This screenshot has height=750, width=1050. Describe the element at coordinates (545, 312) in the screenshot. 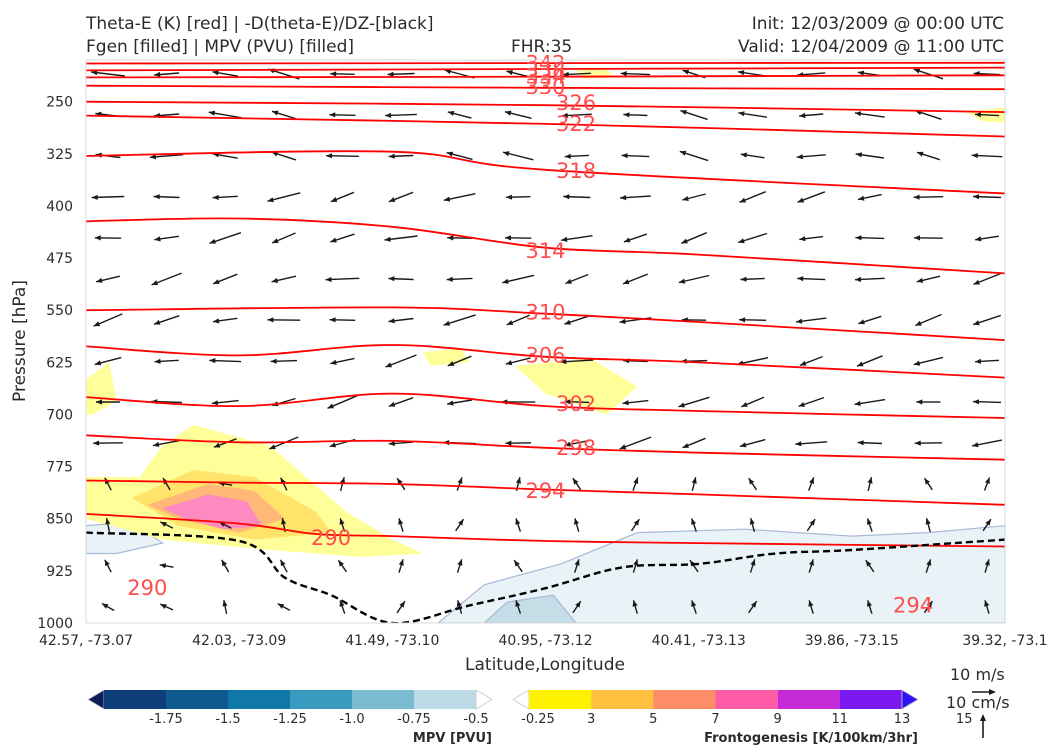

I see `theta-e-label-8: 310` at that location.